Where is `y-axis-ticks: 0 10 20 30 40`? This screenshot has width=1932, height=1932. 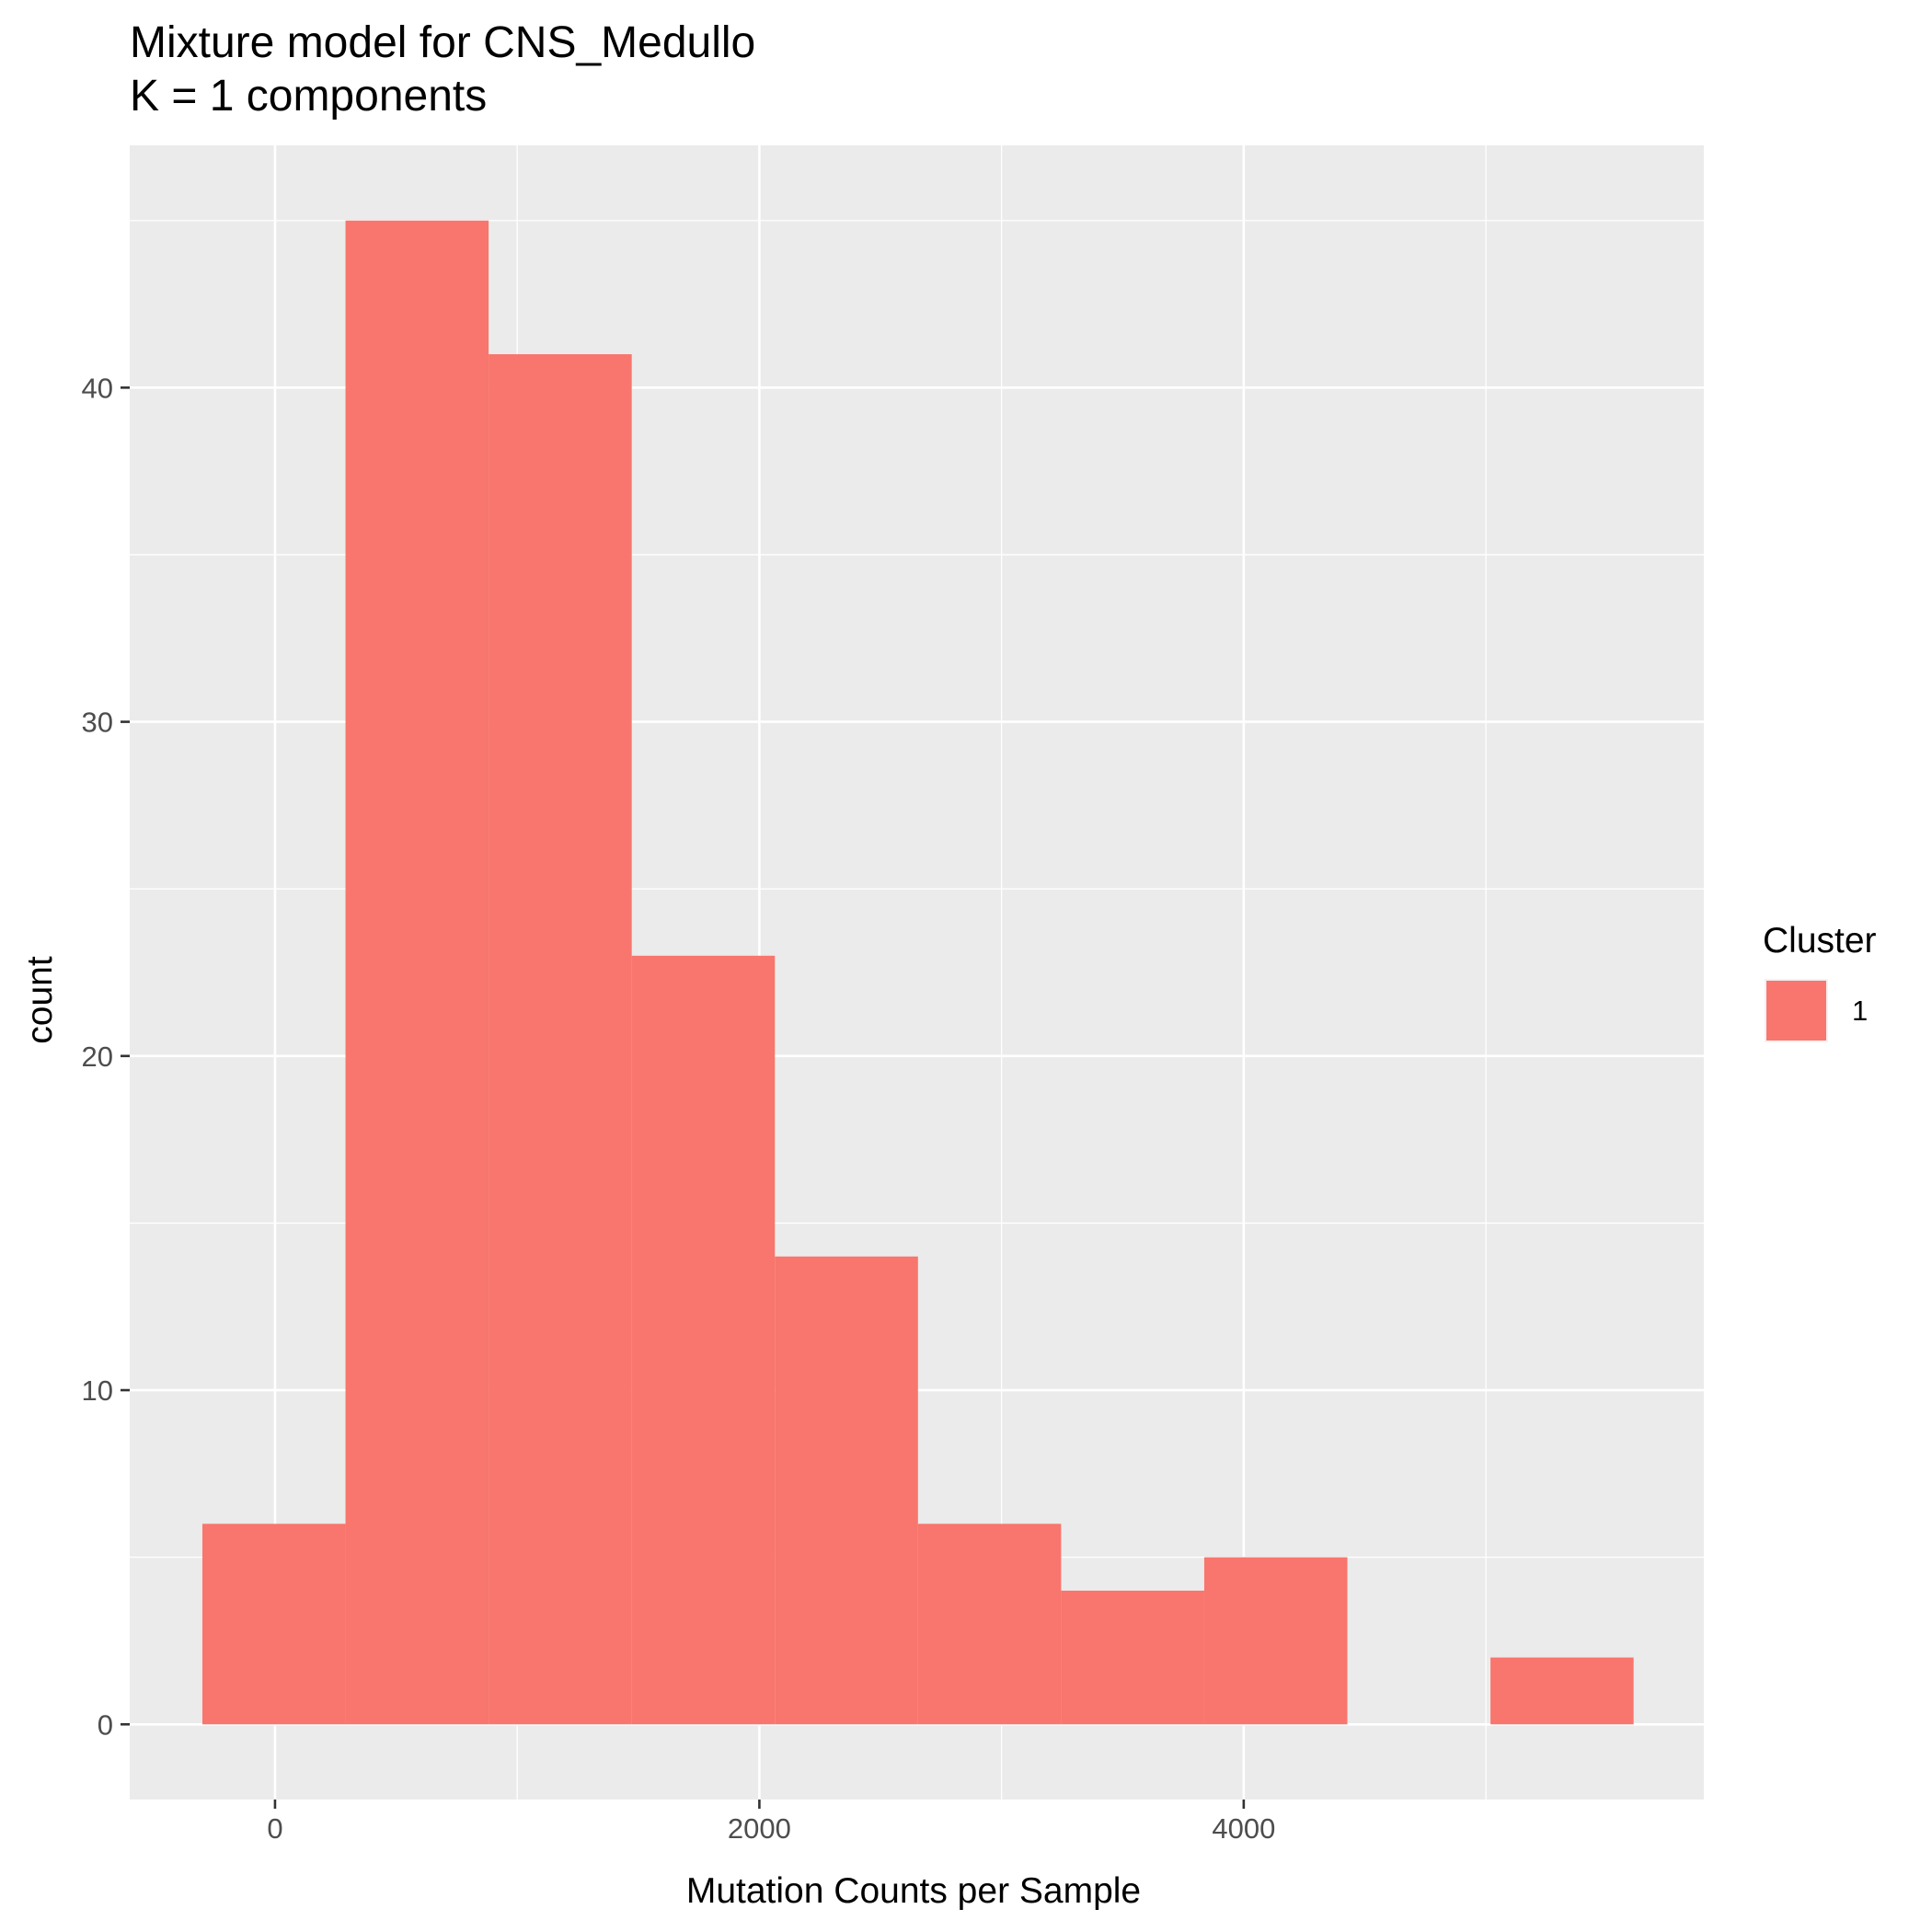
y-axis-ticks: 0 10 20 30 40 is located at coordinates (106, 1056).